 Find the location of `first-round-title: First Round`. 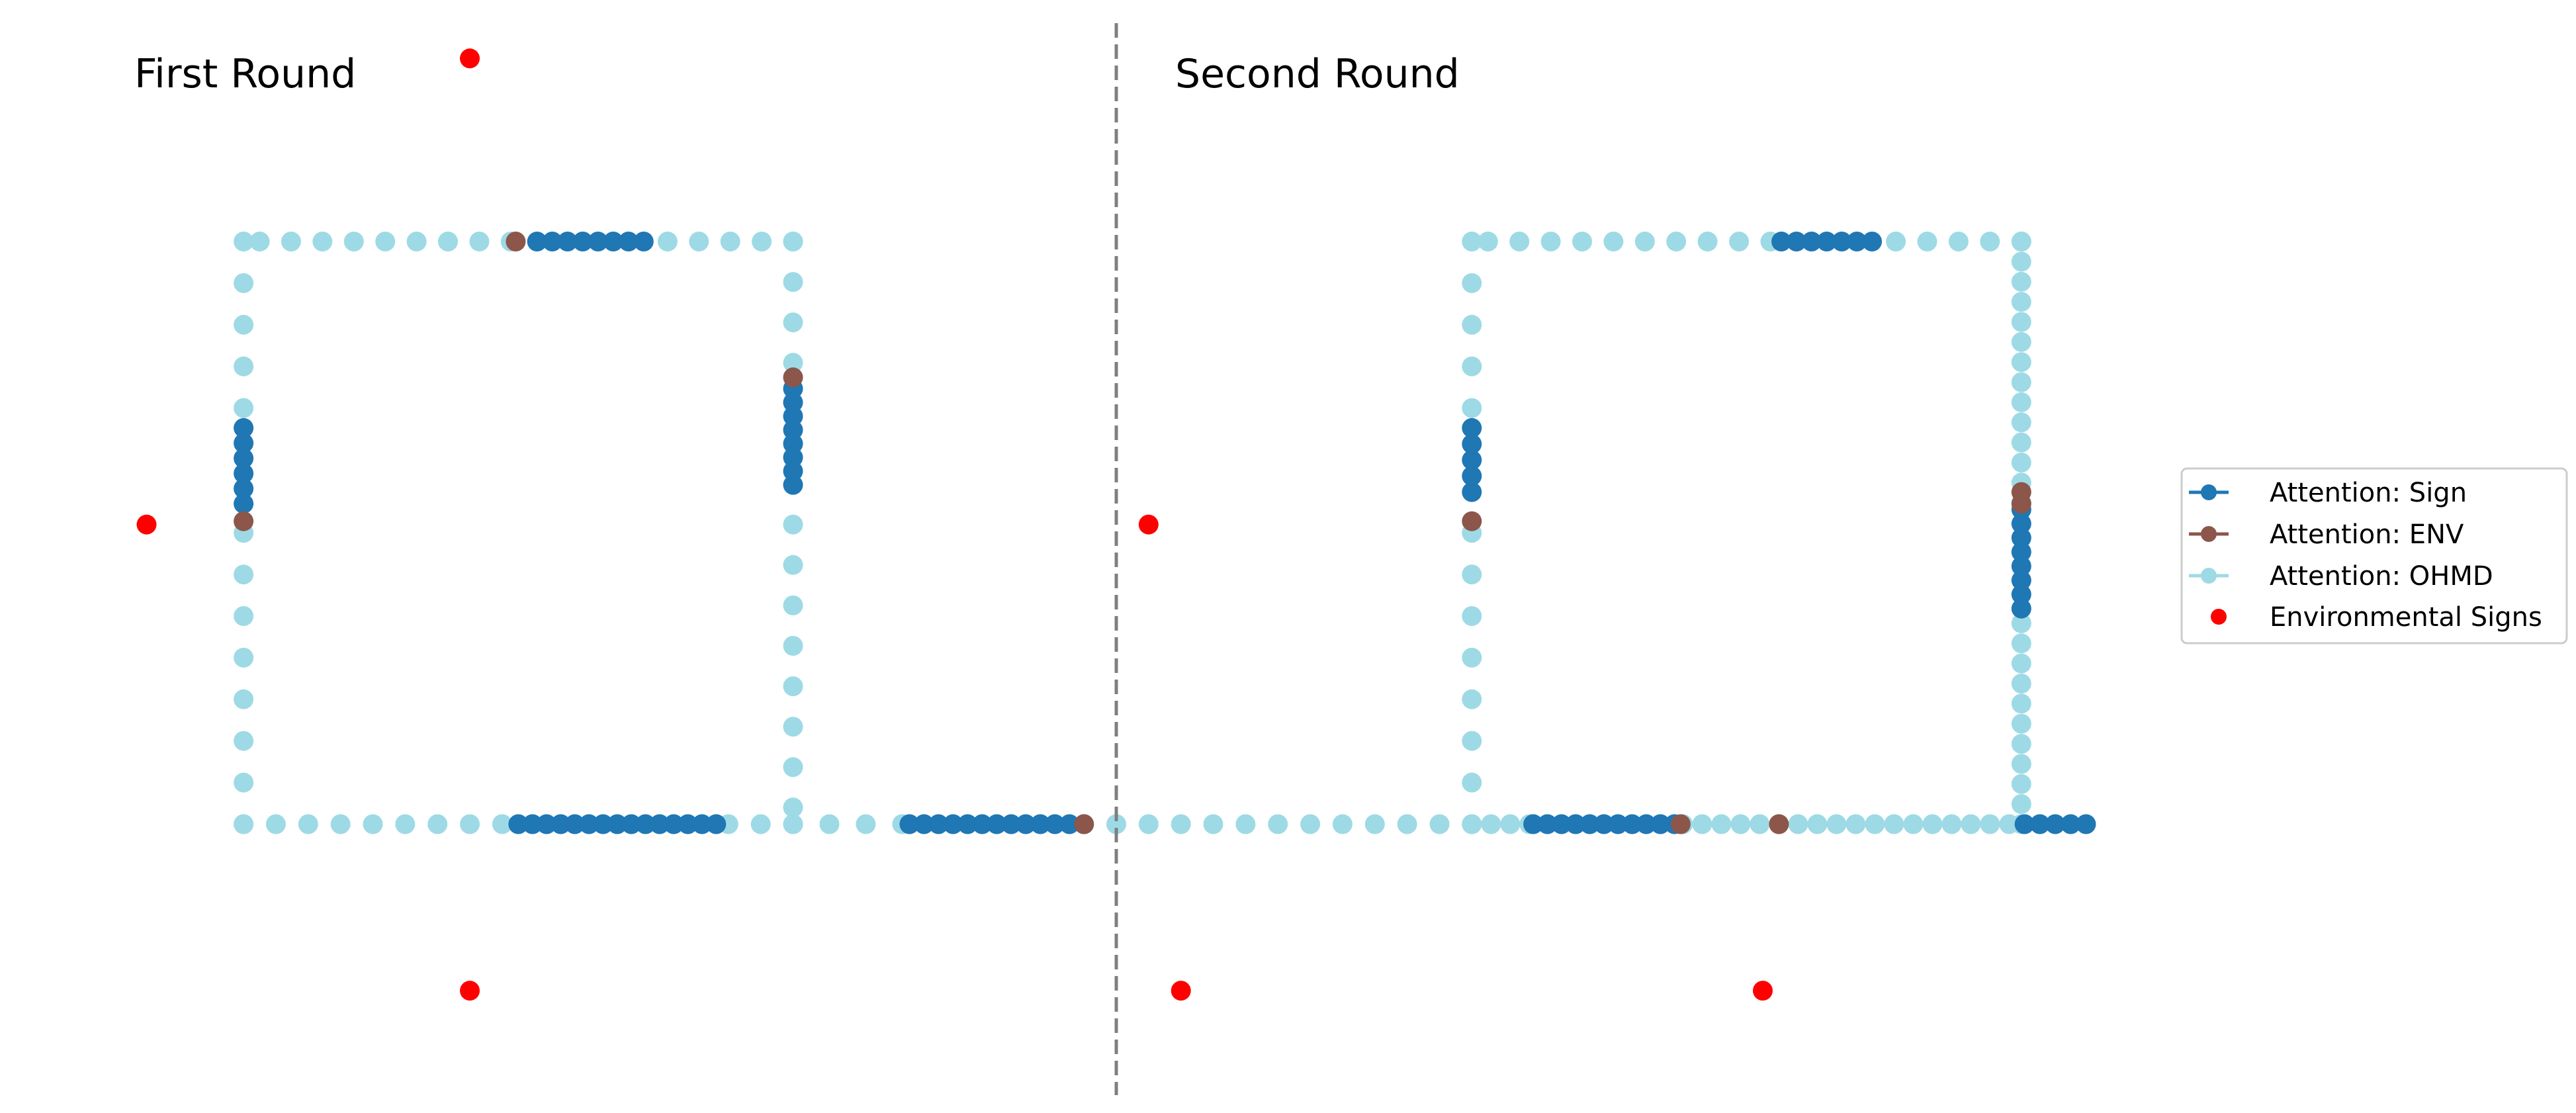

first-round-title: First Round is located at coordinates (245, 74).